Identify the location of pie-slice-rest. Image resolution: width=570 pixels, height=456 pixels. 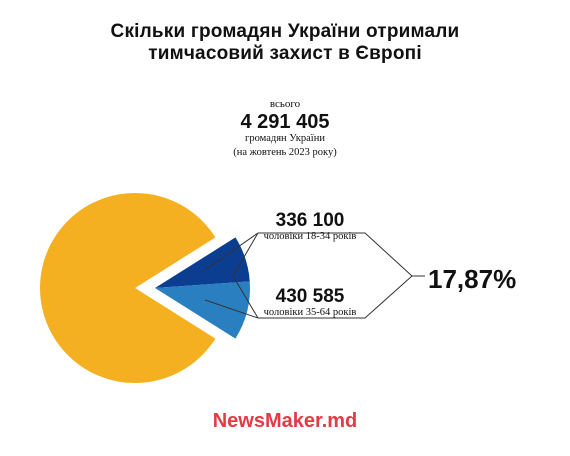
(128, 287).